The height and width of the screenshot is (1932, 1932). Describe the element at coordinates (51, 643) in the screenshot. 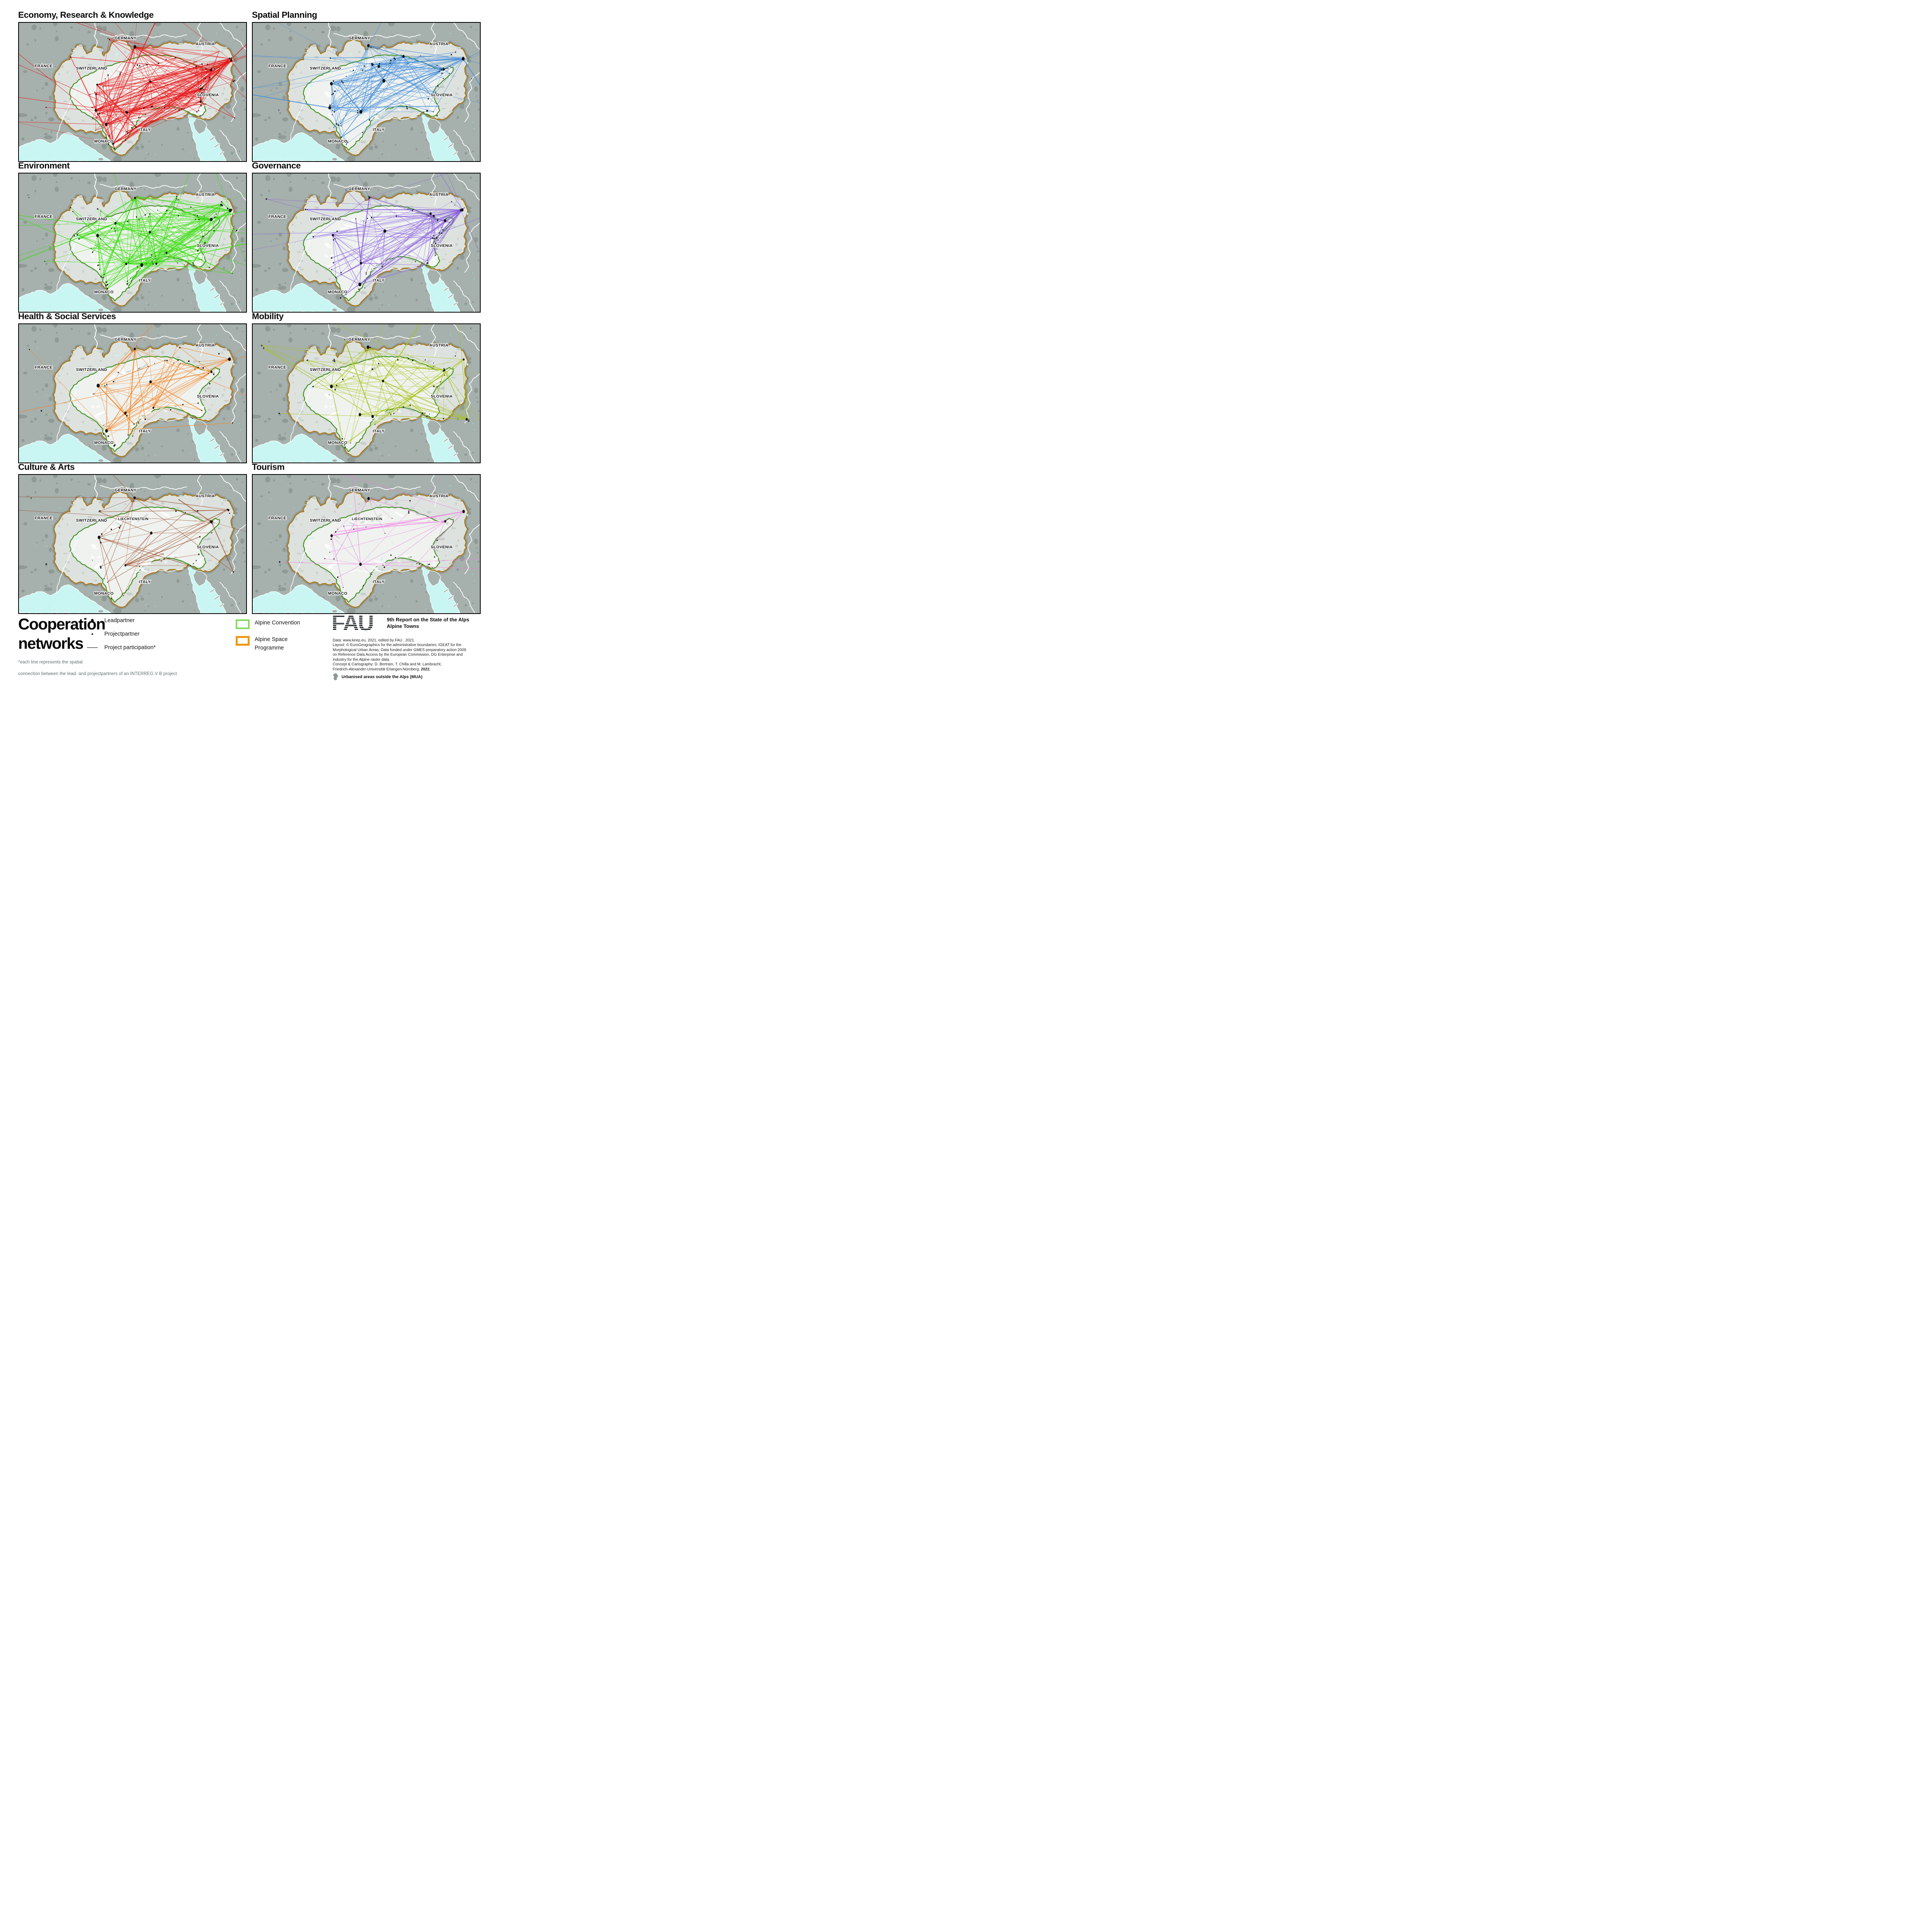

I see `poster-title-line2: networks` at that location.